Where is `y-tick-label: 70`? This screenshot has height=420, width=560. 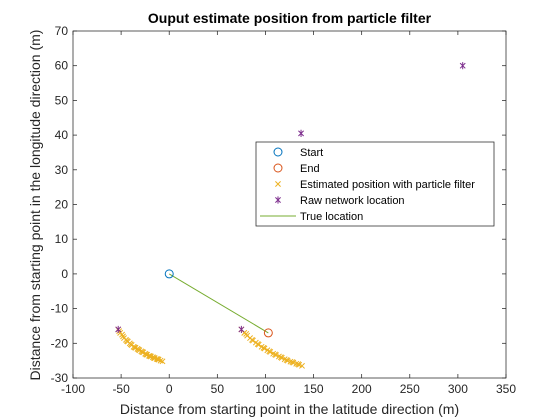
y-tick-label: 70 is located at coordinates (62, 31).